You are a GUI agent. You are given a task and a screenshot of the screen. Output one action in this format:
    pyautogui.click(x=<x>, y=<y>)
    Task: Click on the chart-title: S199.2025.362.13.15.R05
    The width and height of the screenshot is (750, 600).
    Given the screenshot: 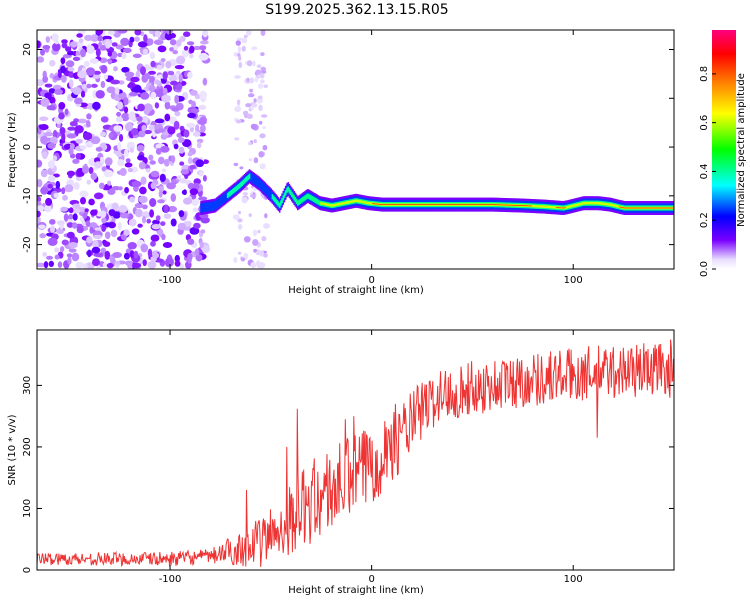 What is the action you would take?
    pyautogui.click(x=356, y=10)
    